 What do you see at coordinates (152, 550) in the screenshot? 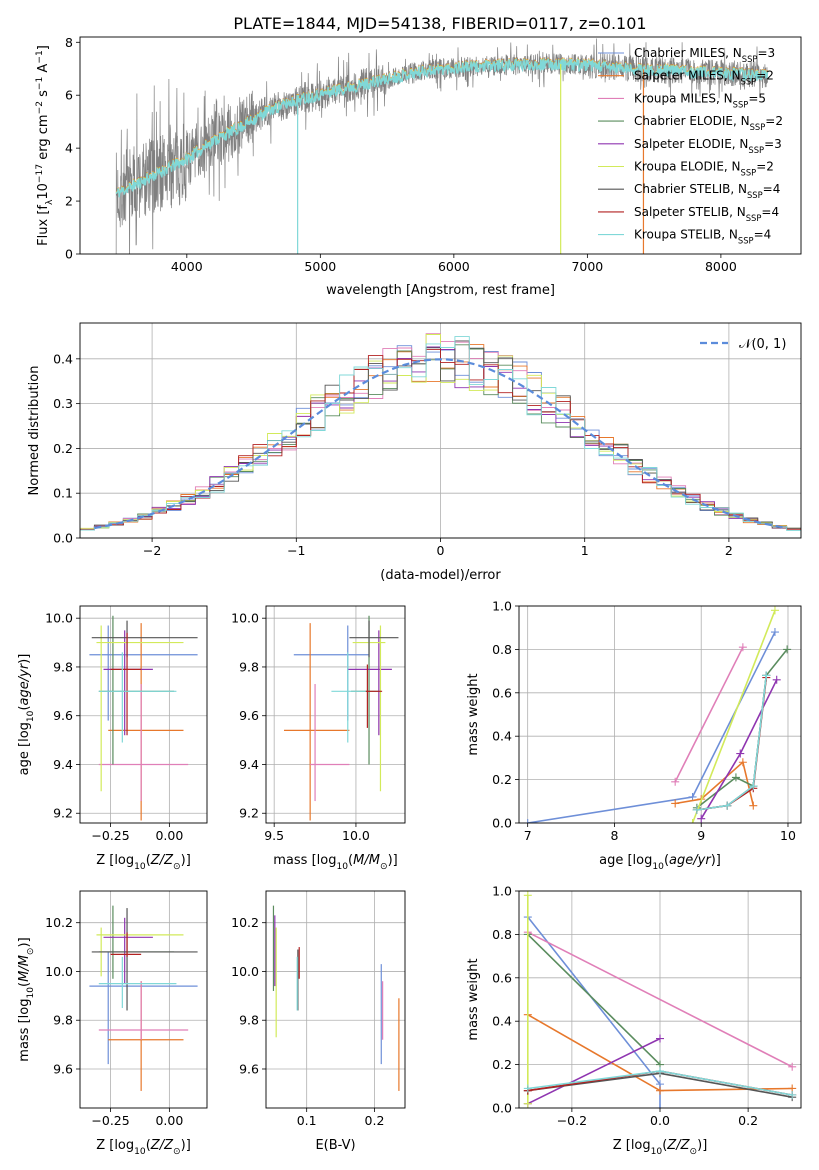
I see `x-tick-label: −2` at bounding box center [152, 550].